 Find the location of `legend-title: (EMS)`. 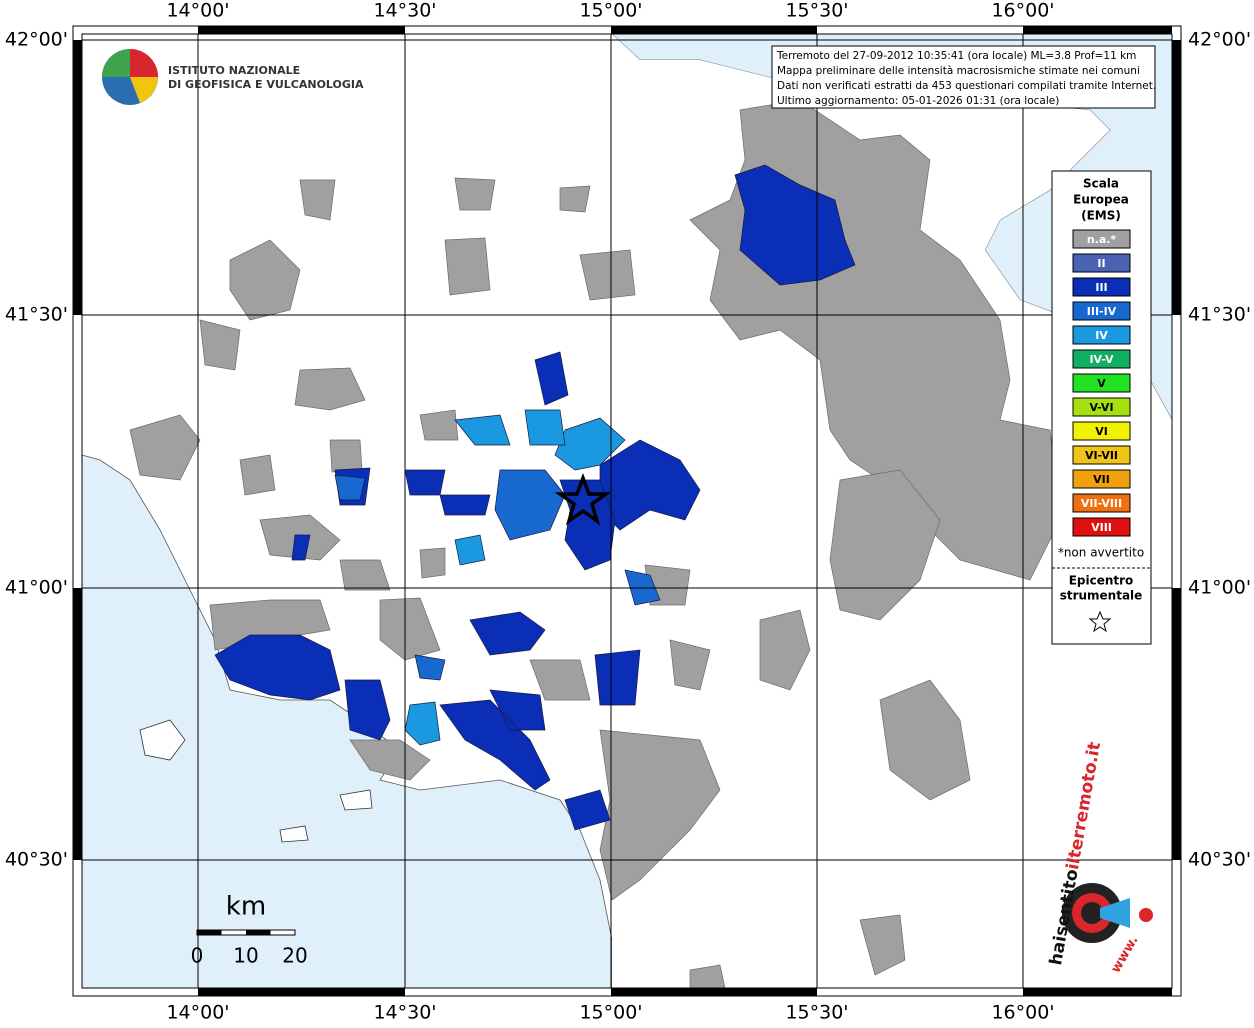

legend-title: (EMS) is located at coordinates (1101, 216).